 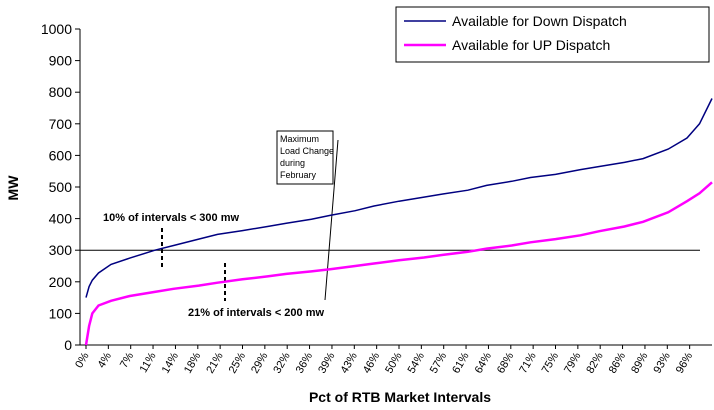 I want to click on x-tick-label: 32%, so click(x=282, y=362).